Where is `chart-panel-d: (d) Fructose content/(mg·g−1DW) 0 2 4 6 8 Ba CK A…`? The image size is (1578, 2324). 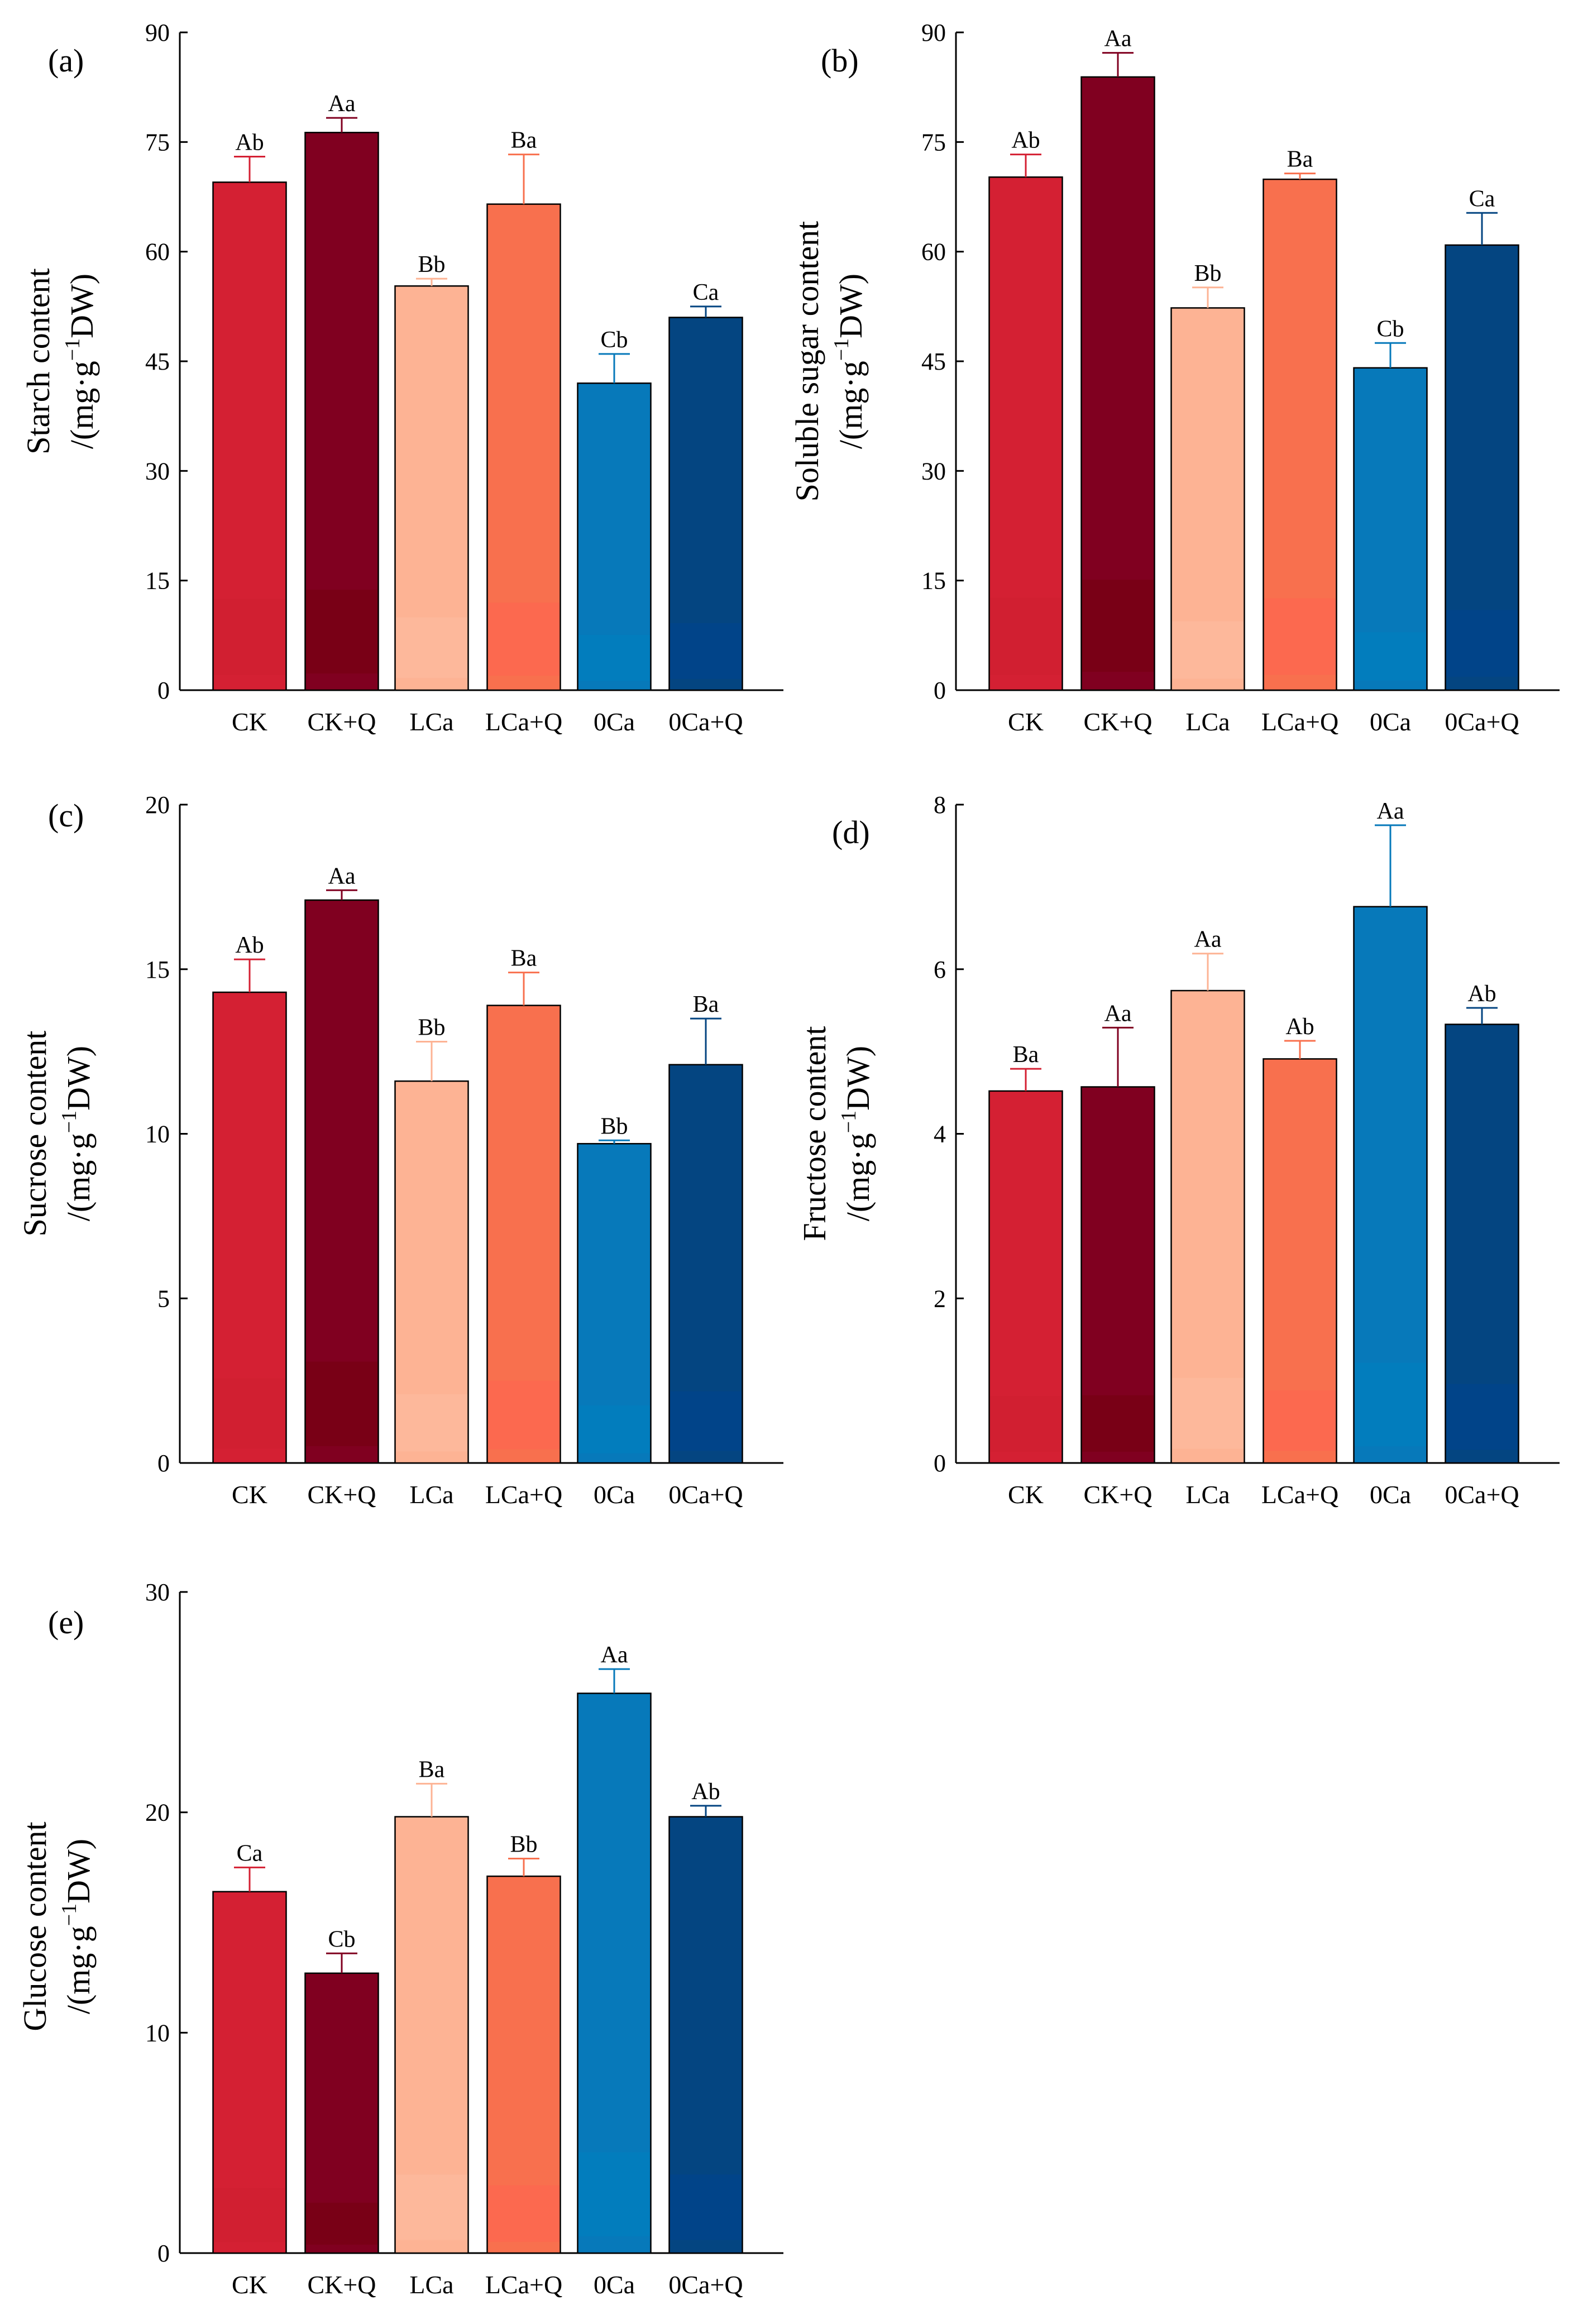
chart-panel-d: (d) Fructose content/(mg·g−1DW) 0 2 4 6 8 Ba CK A… is located at coordinates (1178, 1150).